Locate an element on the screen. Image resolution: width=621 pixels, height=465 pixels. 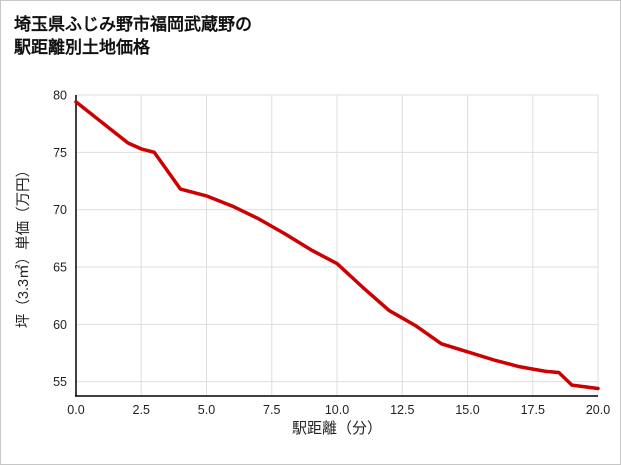
x-tick-label: 12.5 is located at coordinates (402, 410).